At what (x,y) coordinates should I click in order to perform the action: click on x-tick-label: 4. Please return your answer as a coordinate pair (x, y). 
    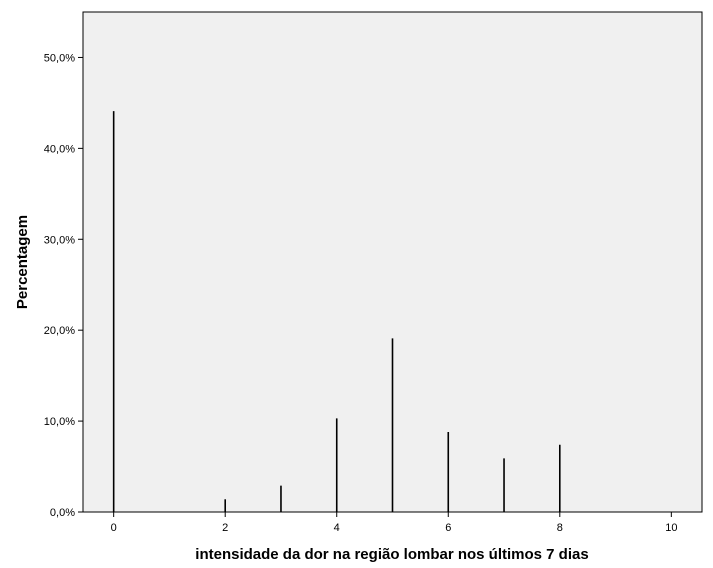
    Looking at the image, I should click on (337, 528).